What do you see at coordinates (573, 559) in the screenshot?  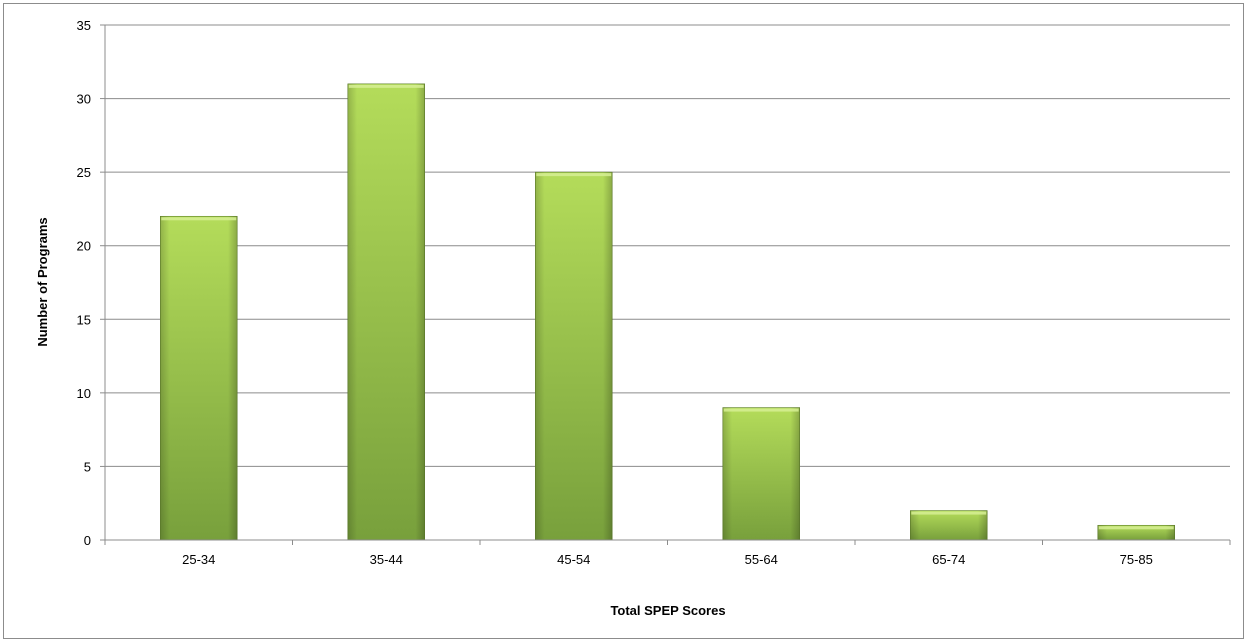 I see `x-tick-label: 45-54` at bounding box center [573, 559].